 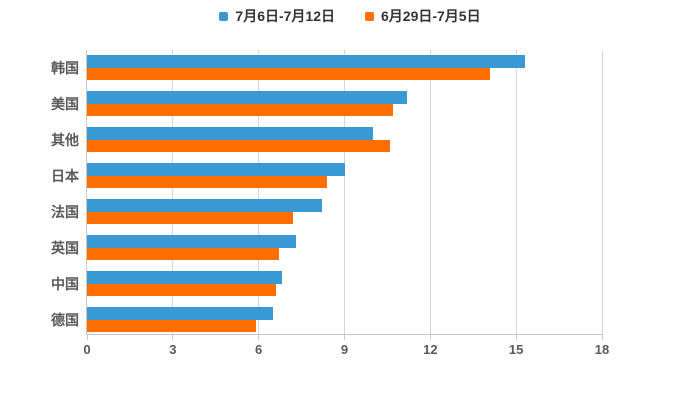 What do you see at coordinates (87, 349) in the screenshot?
I see `x-tick-label: 0` at bounding box center [87, 349].